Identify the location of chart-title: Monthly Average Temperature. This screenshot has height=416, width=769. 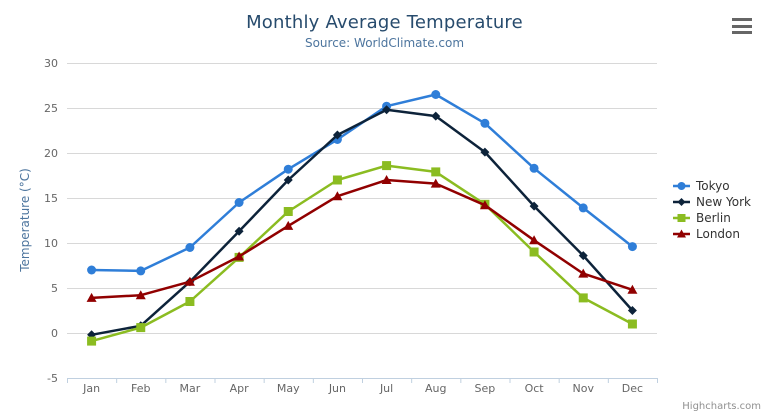
(384, 22).